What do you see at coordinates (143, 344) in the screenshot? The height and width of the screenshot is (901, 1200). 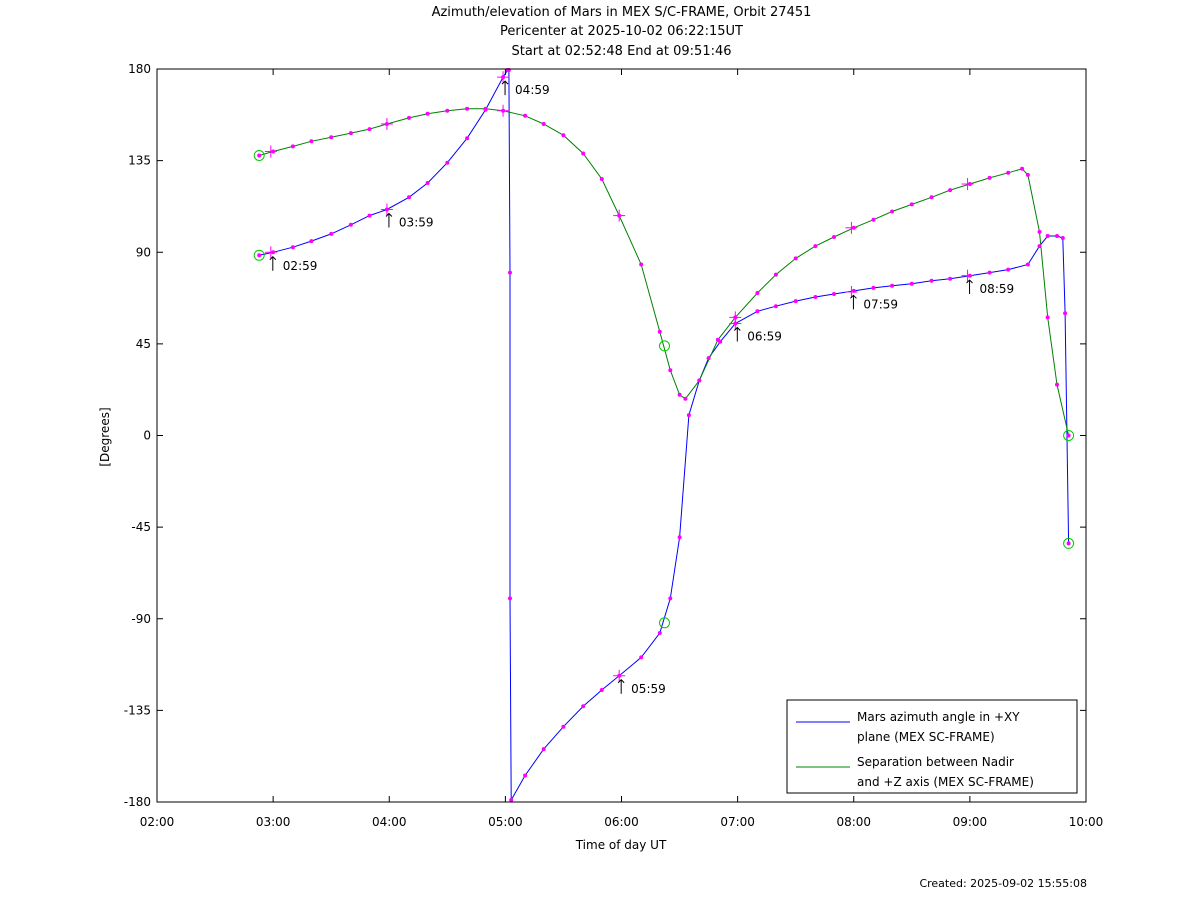 I see `y-tick-label-45: 45` at bounding box center [143, 344].